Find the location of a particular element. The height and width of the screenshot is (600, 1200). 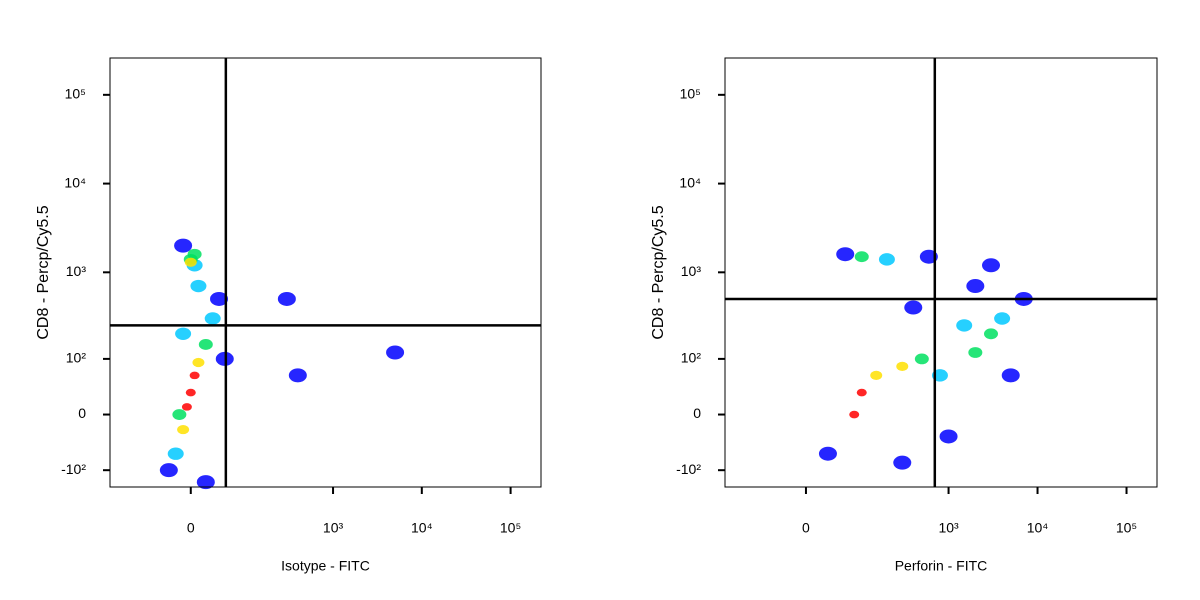

x-axis-label: Perforin - FITC is located at coordinates (941, 566).